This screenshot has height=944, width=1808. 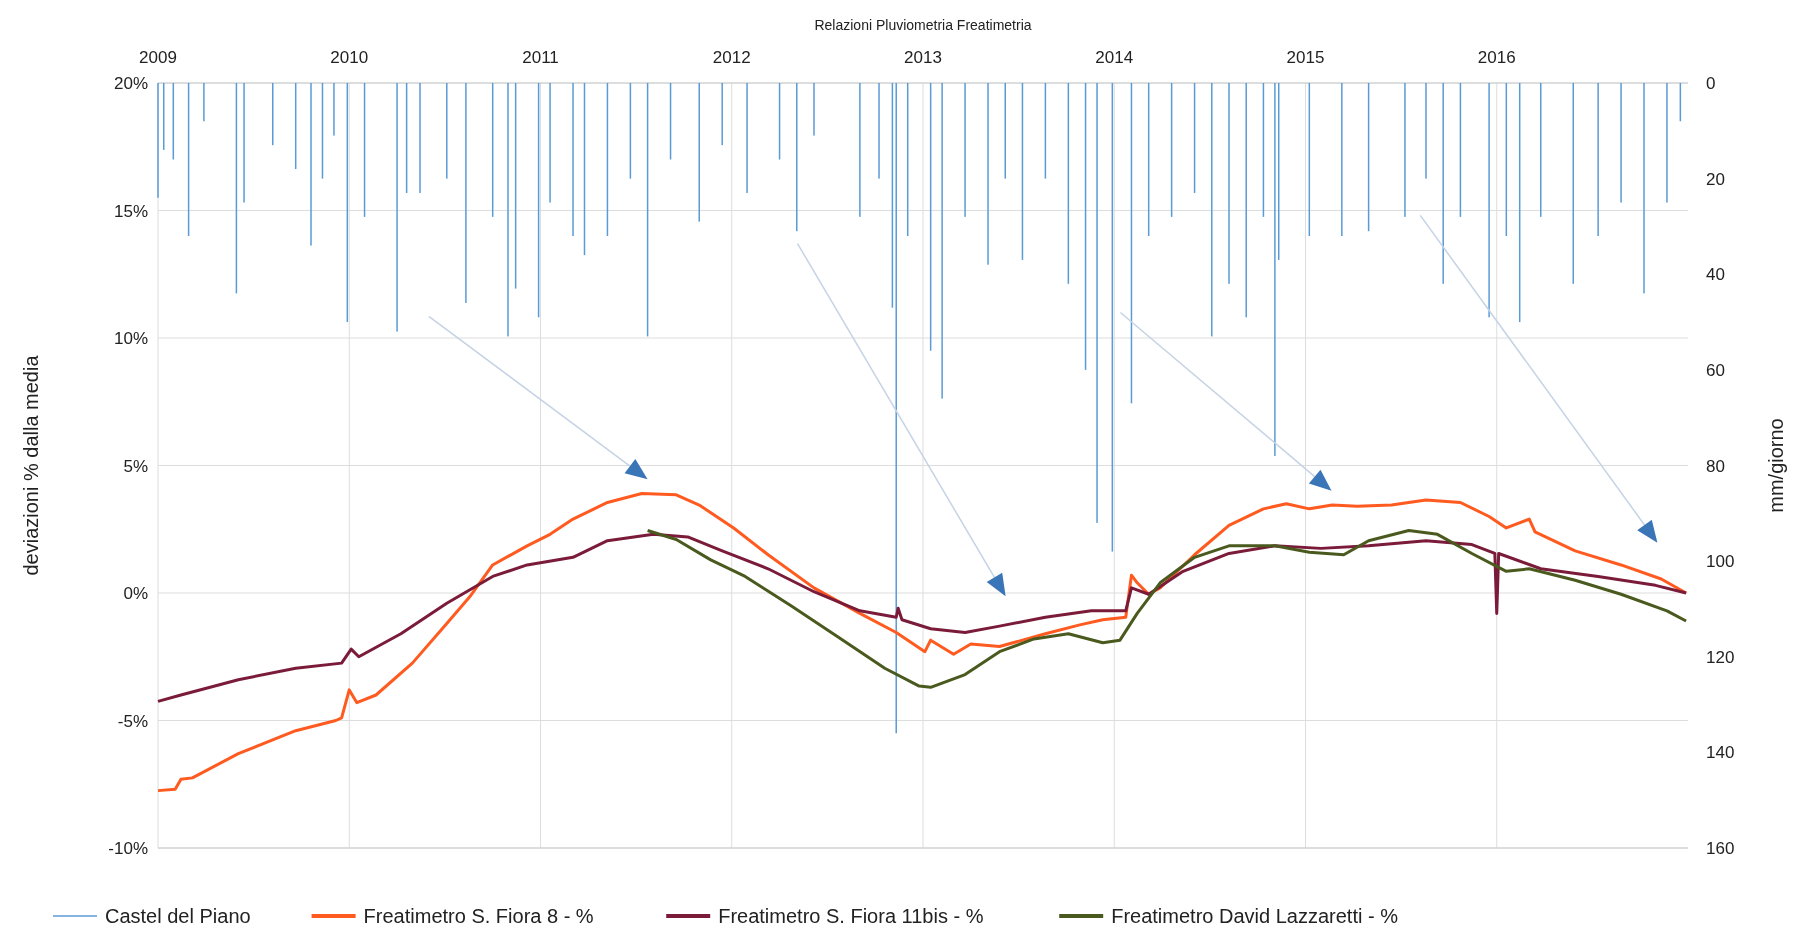 What do you see at coordinates (135, 466) in the screenshot?
I see `y-tick-label: 5%` at bounding box center [135, 466].